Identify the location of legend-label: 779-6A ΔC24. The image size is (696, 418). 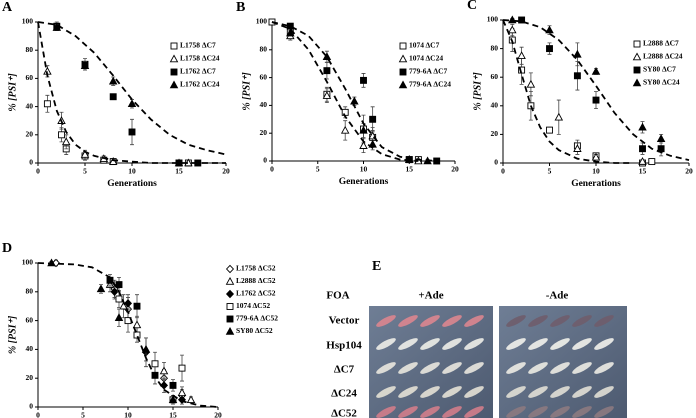
(430, 84).